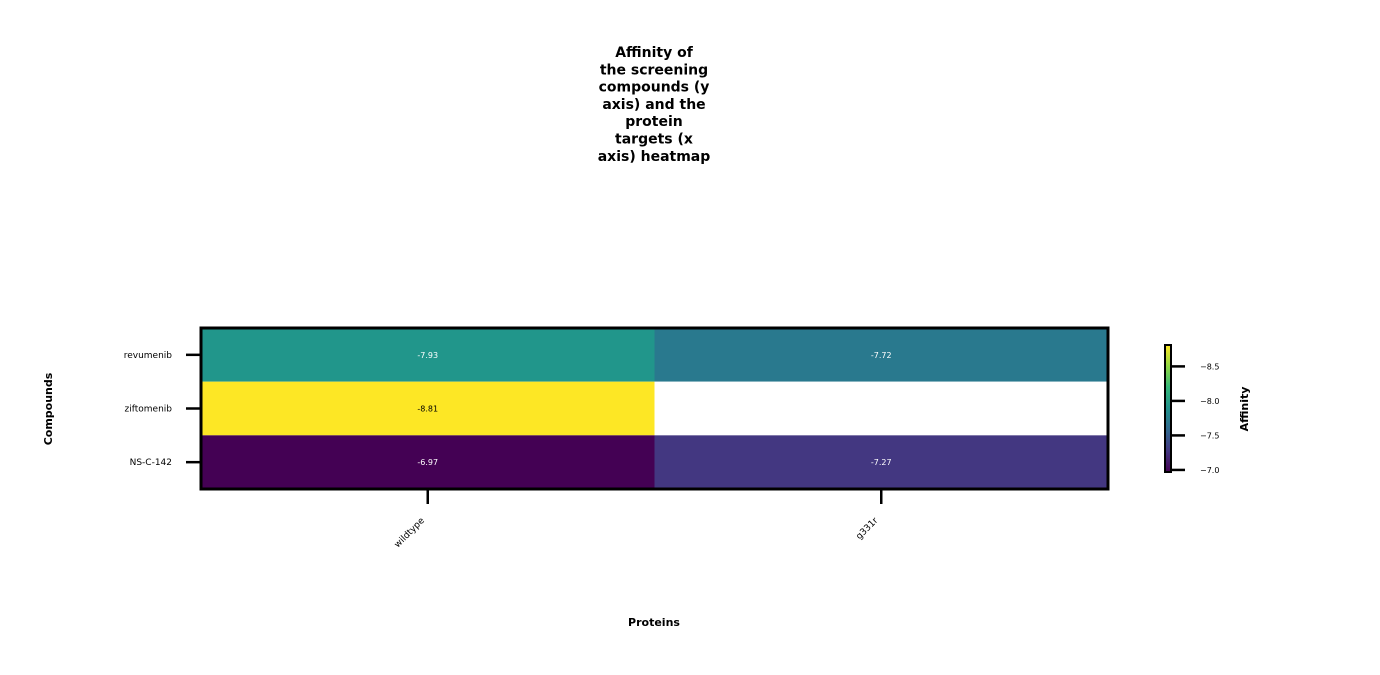  I want to click on colorbar-tick-label: −7.0, so click(1209, 470).